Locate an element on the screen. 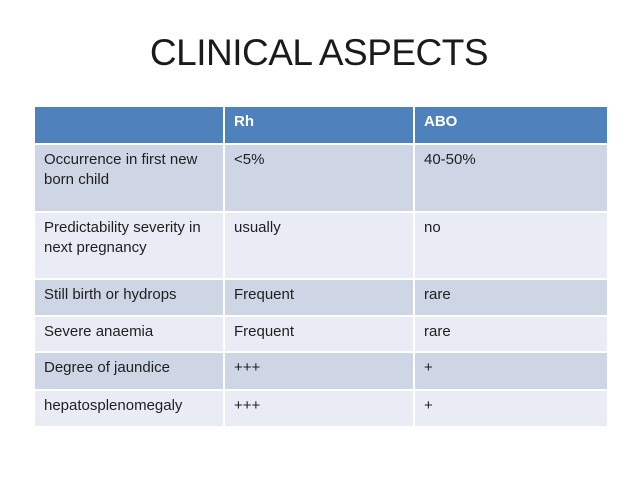 This screenshot has width=638, height=478. rh-value-cell: usually is located at coordinates (319, 245).